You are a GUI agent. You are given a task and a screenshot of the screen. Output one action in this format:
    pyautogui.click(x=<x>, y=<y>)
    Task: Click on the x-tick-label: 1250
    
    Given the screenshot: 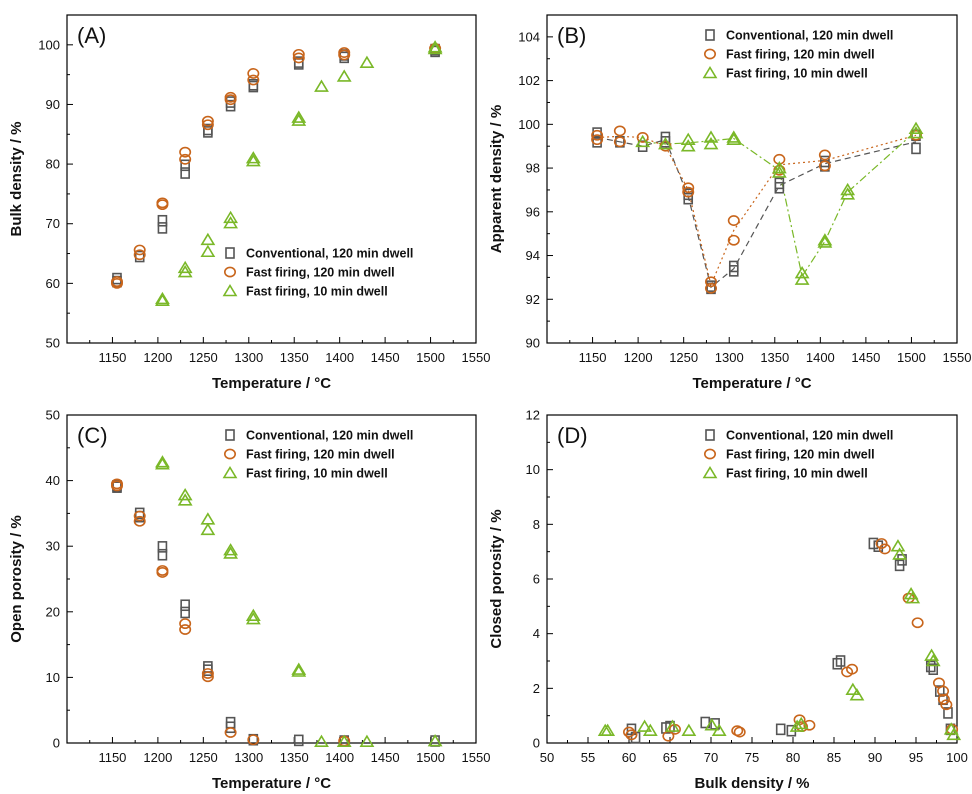 What is the action you would take?
    pyautogui.click(x=203, y=357)
    